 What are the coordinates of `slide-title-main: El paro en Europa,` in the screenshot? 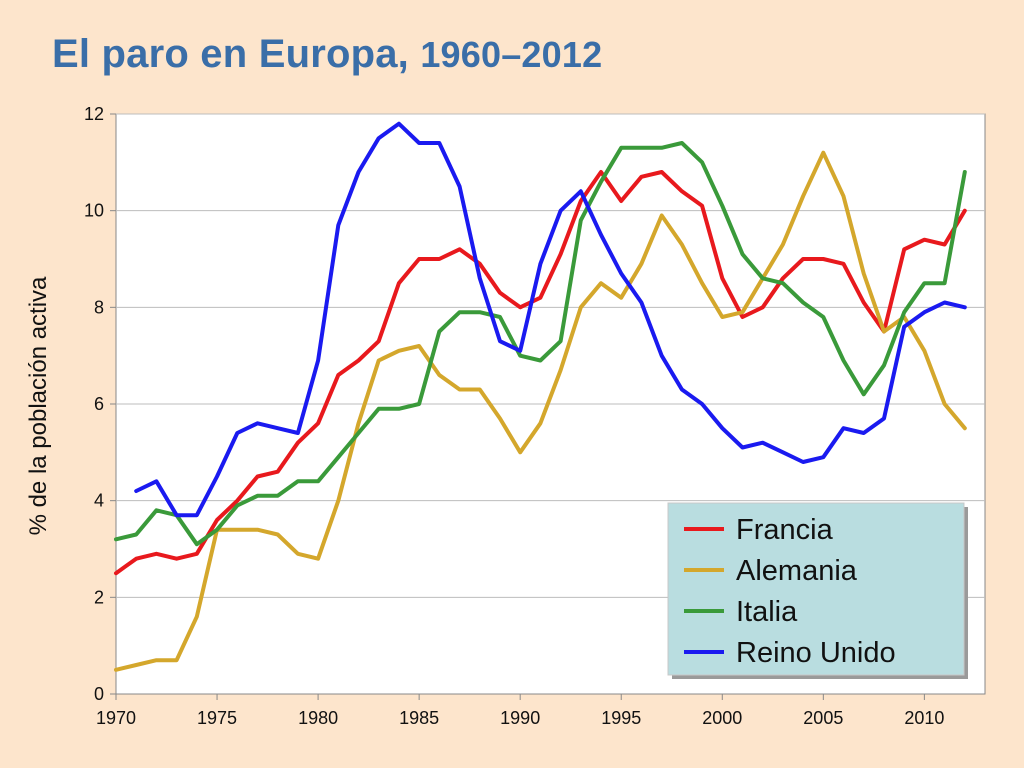 It's located at (230, 54).